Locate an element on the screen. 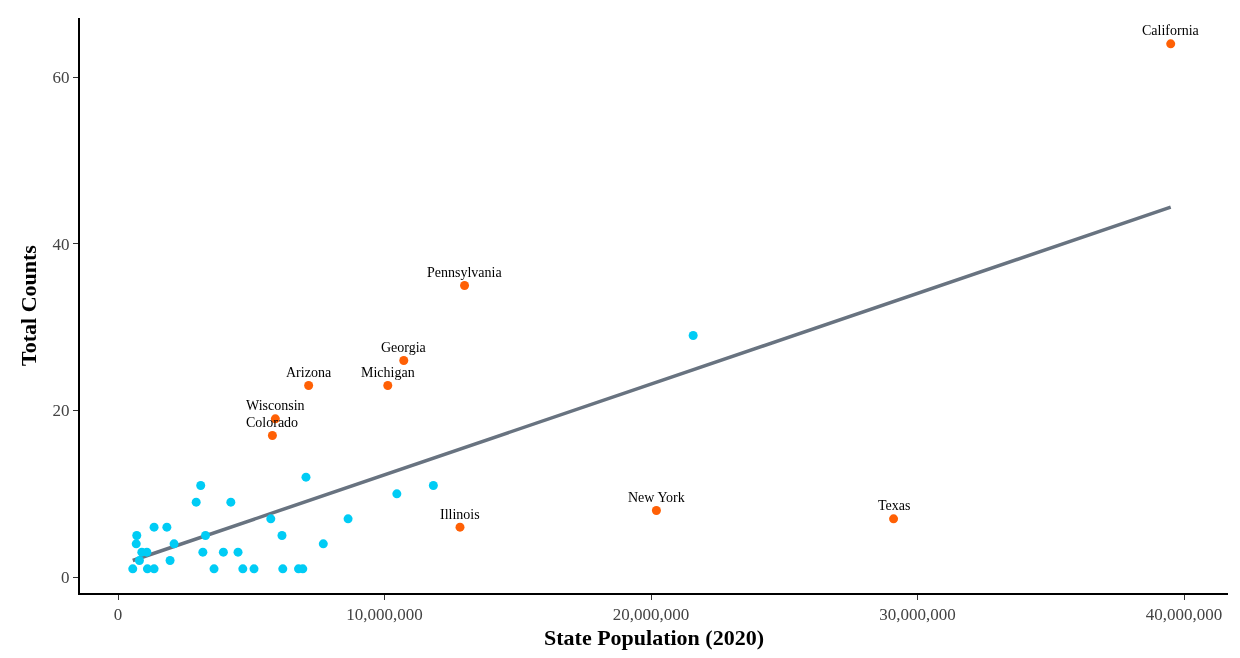 The image size is (1240, 658). x-tick-label: 30,000,000 is located at coordinates (917, 615).